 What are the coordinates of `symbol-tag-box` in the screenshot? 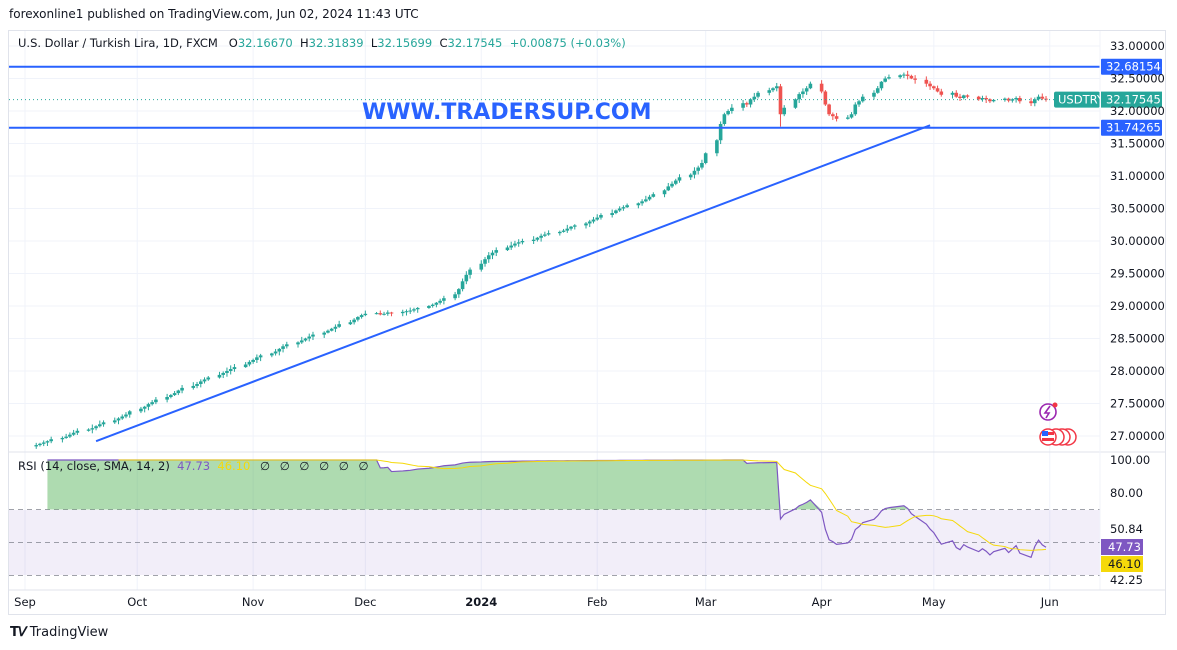 It's located at (1077, 99).